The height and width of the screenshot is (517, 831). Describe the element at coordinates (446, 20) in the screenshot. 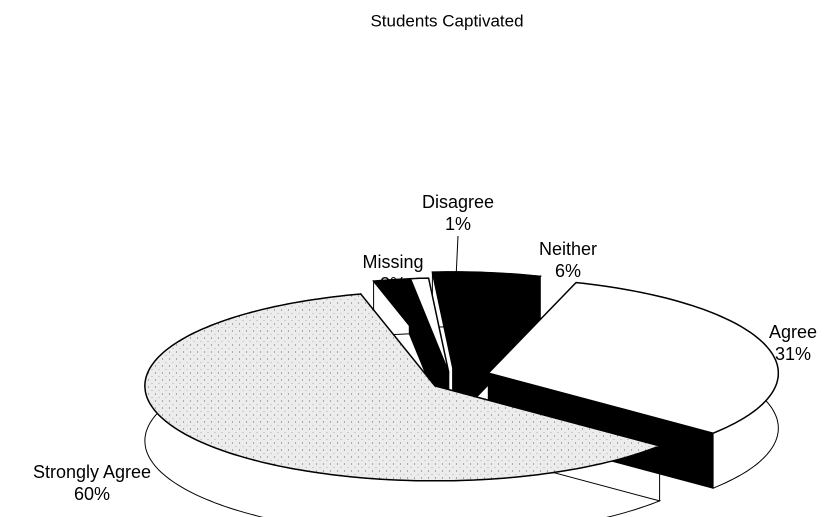

I see `chart-title: Students Captivated` at that location.